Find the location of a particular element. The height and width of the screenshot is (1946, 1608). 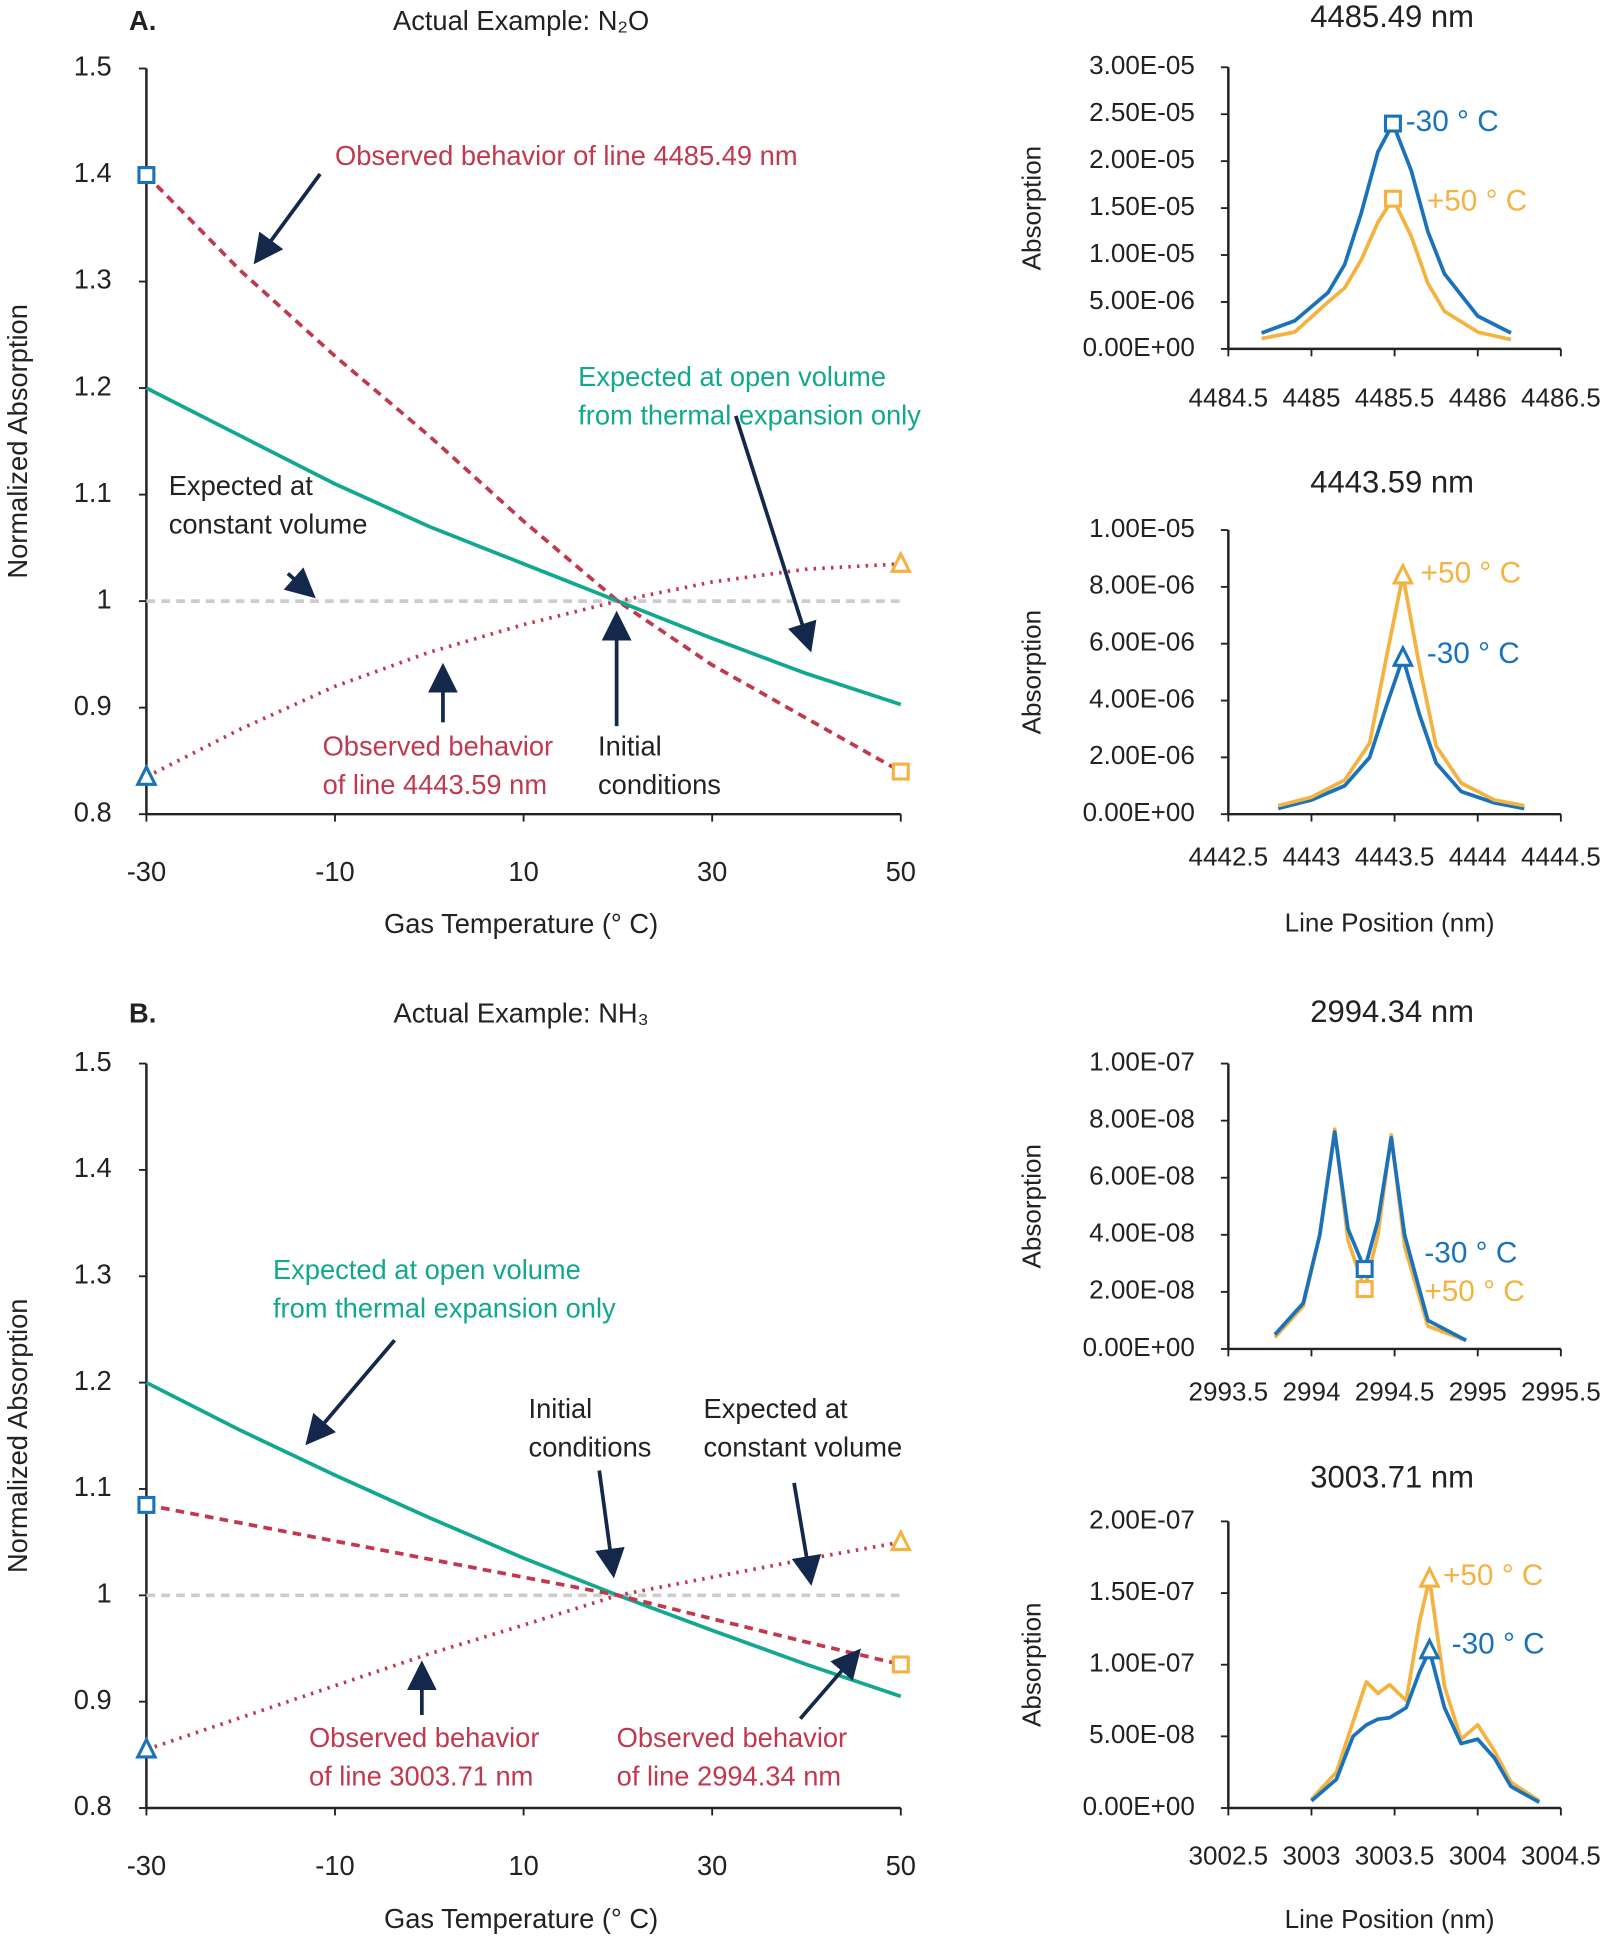

y-tick-label: 2.50E-05 is located at coordinates (1142, 112).